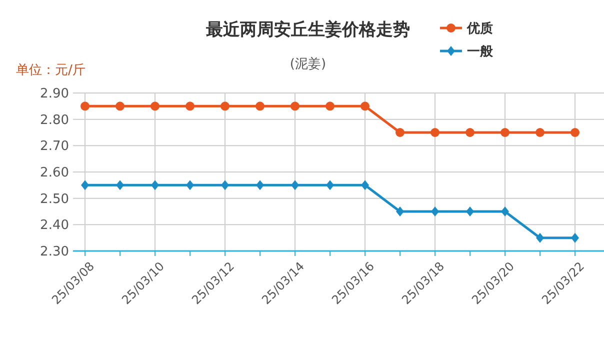 The image size is (604, 349). Describe the element at coordinates (54, 146) in the screenshot. I see `y-tick-label: 2.70` at that location.